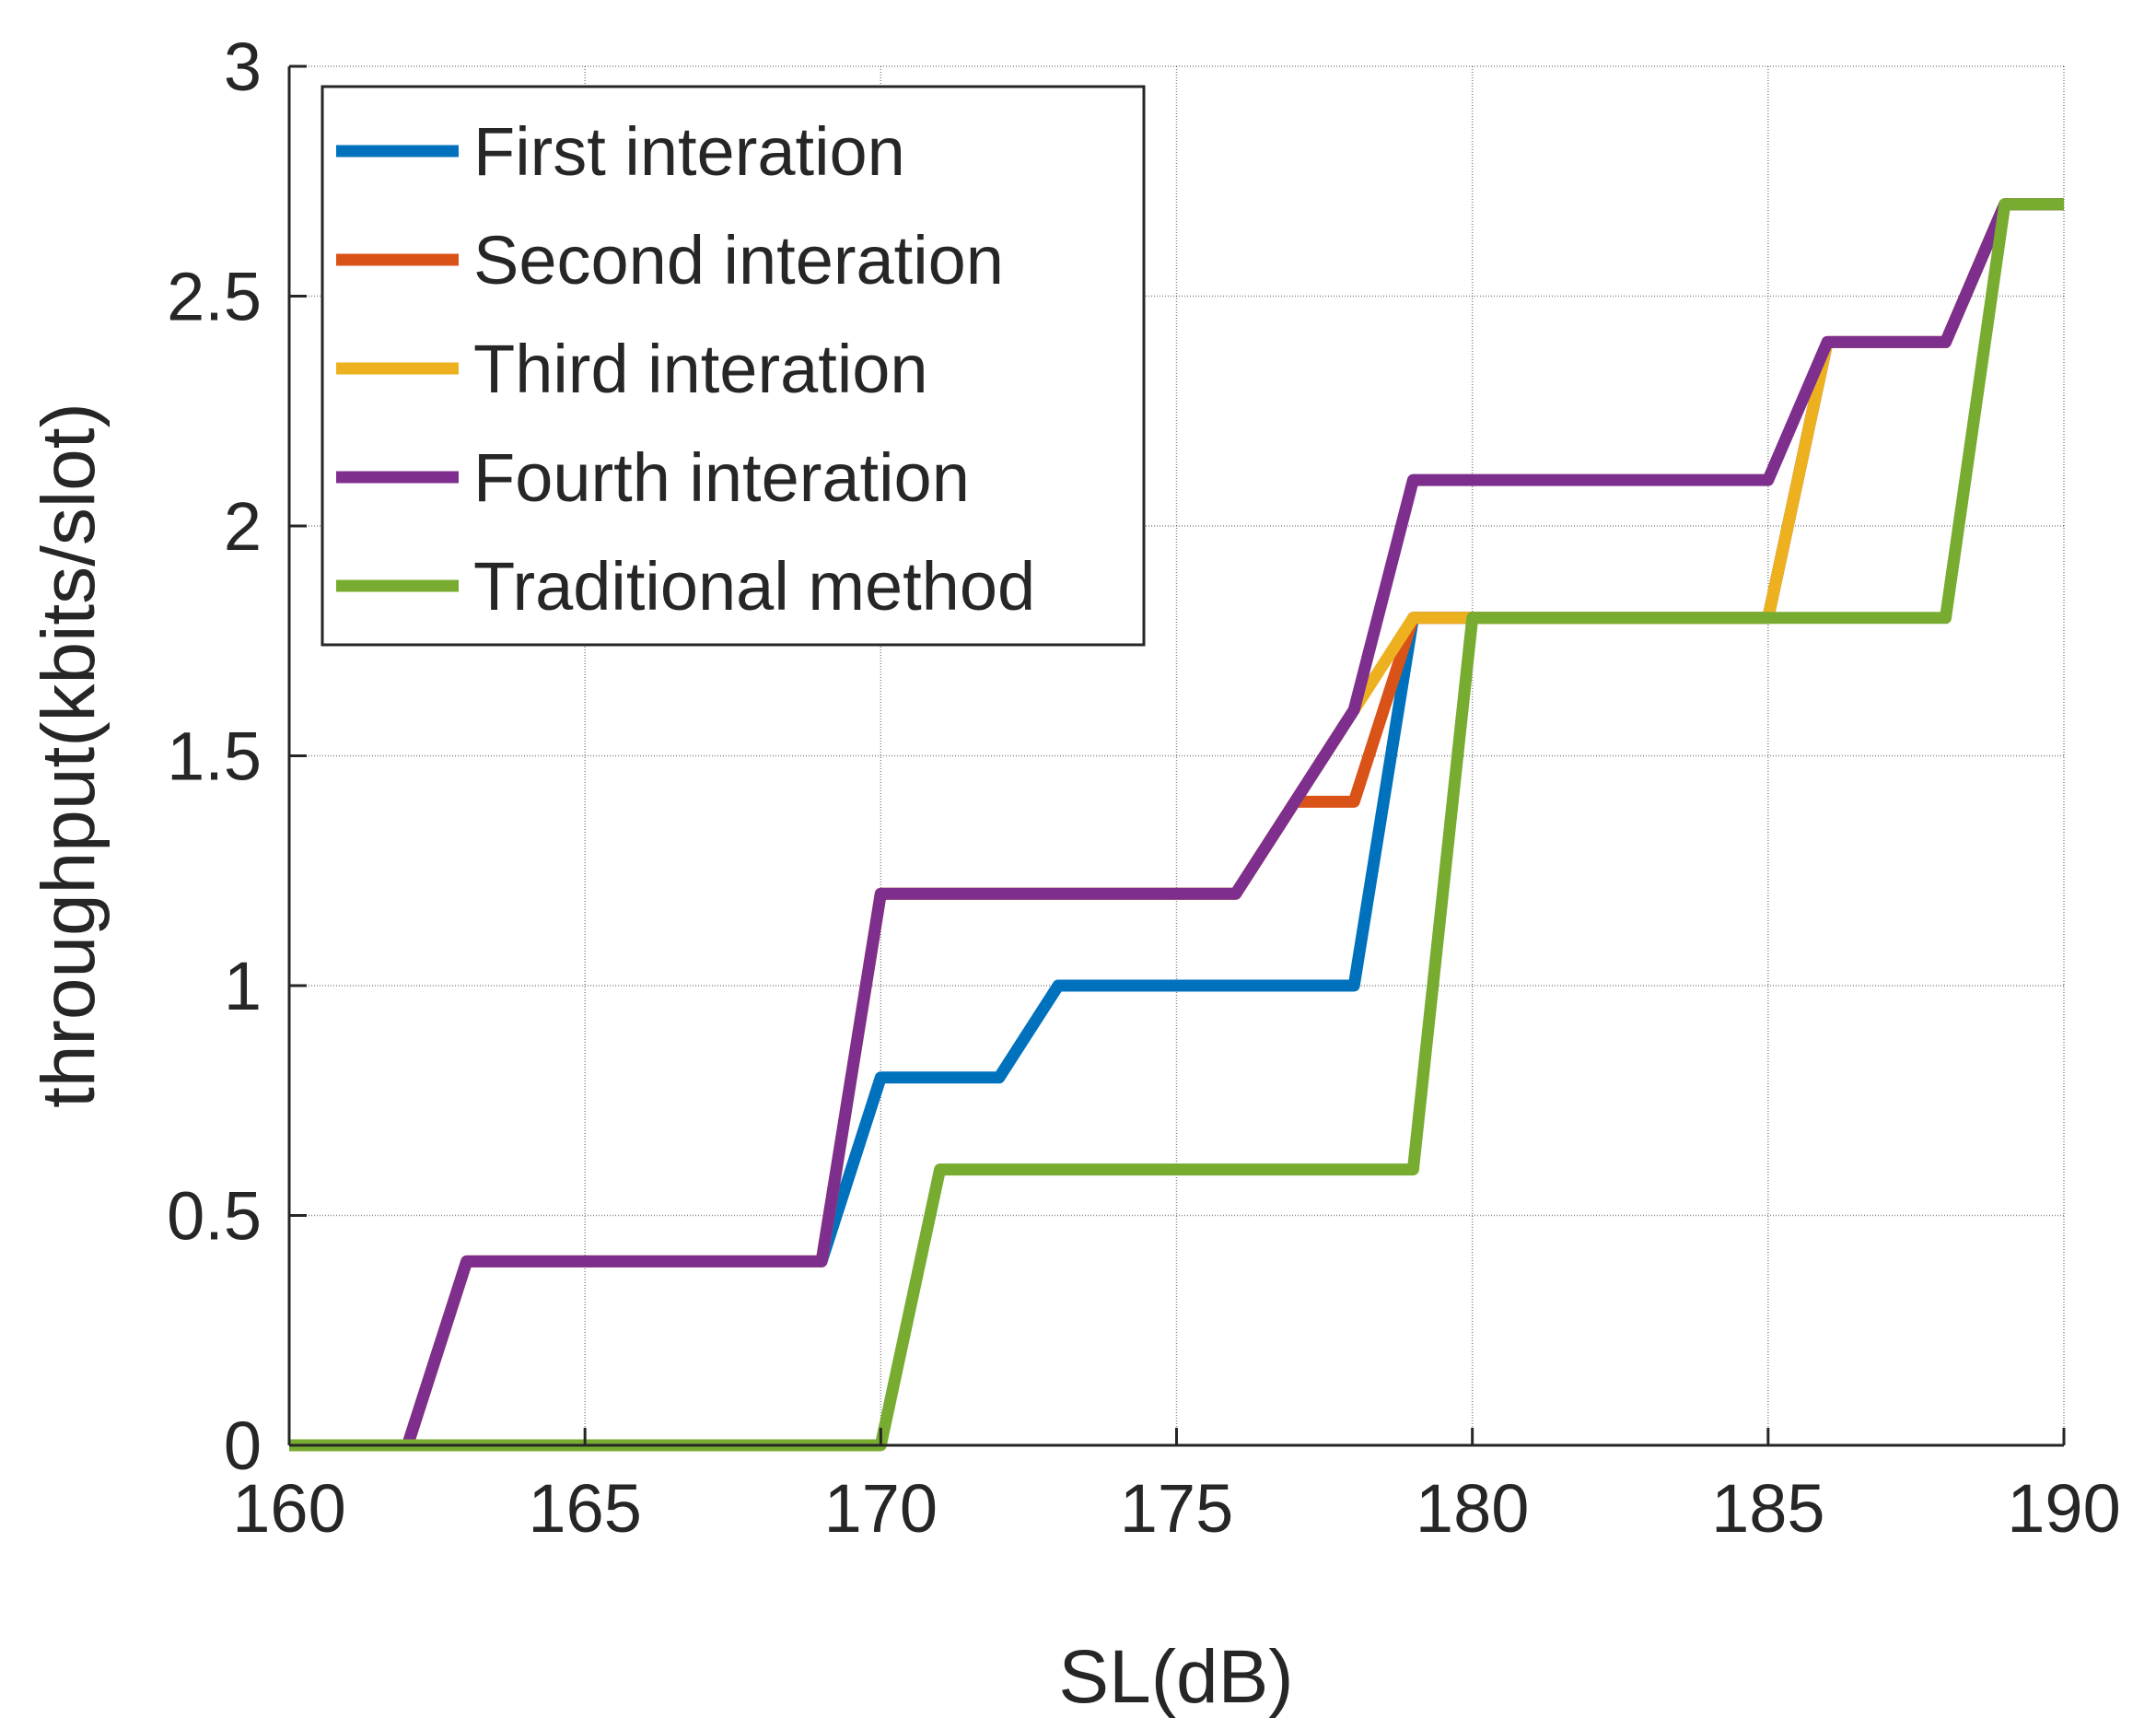 Image resolution: width=2156 pixels, height=1729 pixels. What do you see at coordinates (243, 526) in the screenshot?
I see `y-tick-label: 2` at bounding box center [243, 526].